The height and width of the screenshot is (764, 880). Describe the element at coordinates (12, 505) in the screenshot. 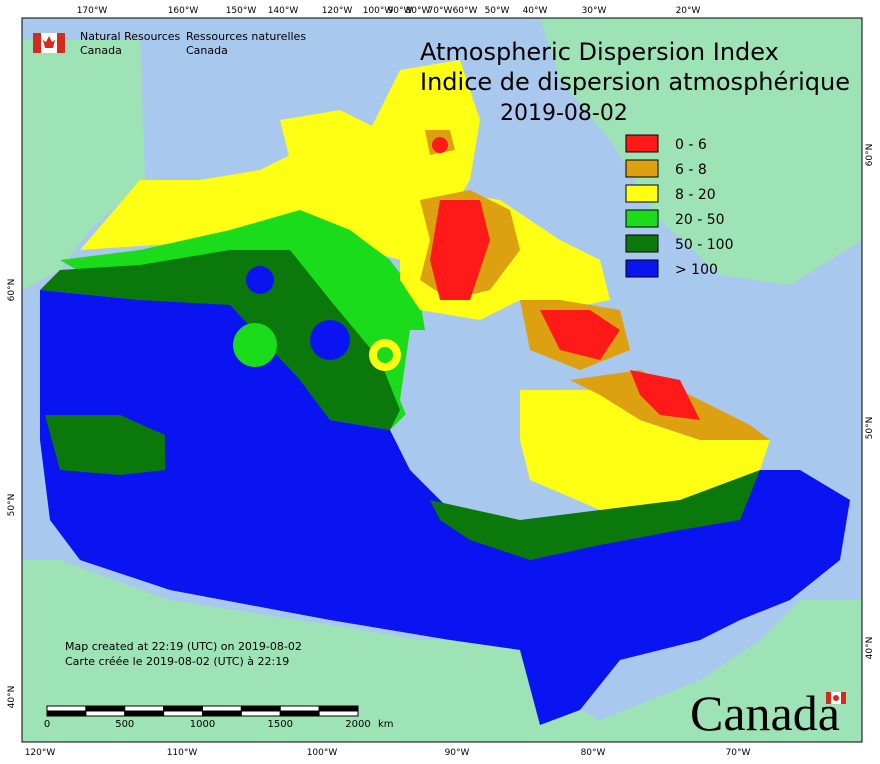

I see `graticule-label-left: 50°N` at that location.